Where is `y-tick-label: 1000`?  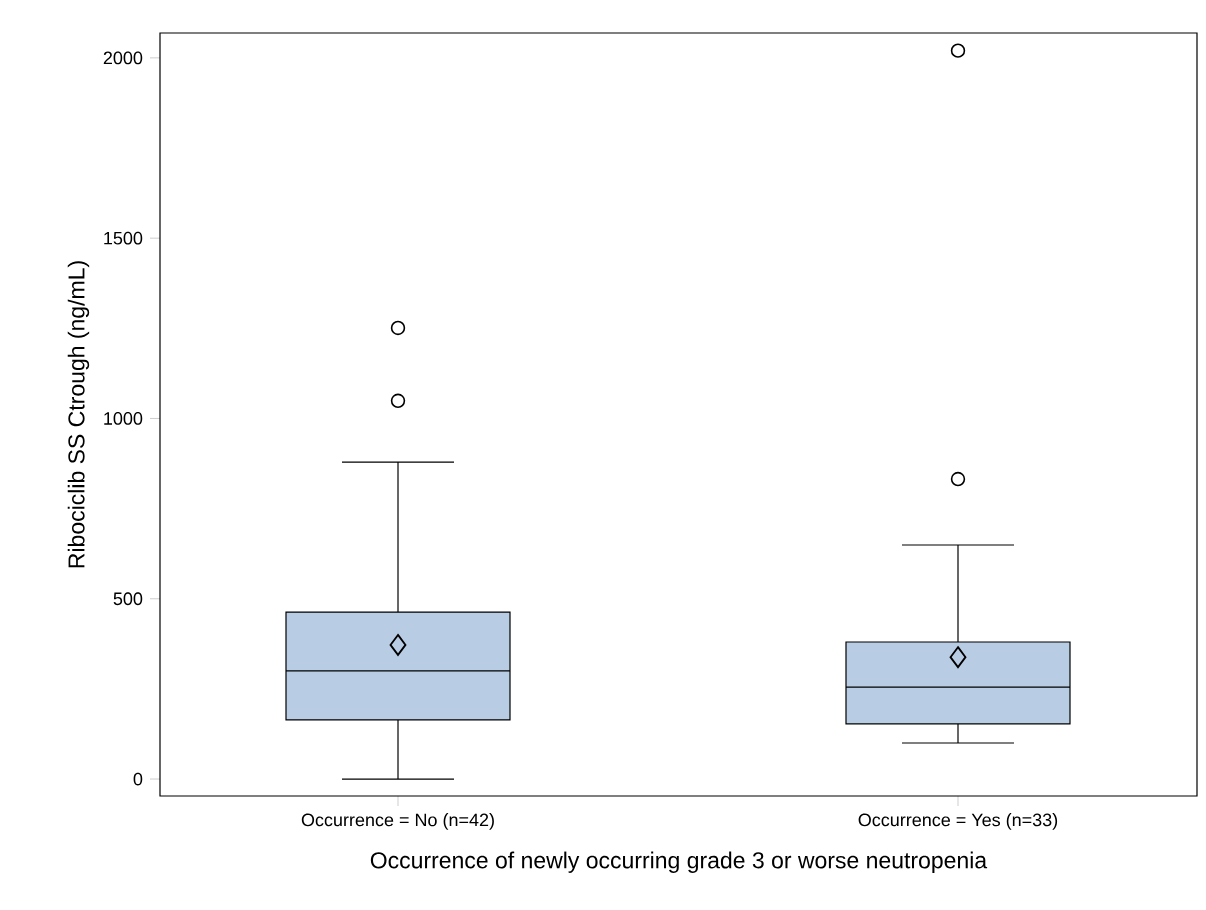
y-tick-label: 1000 is located at coordinates (123, 418).